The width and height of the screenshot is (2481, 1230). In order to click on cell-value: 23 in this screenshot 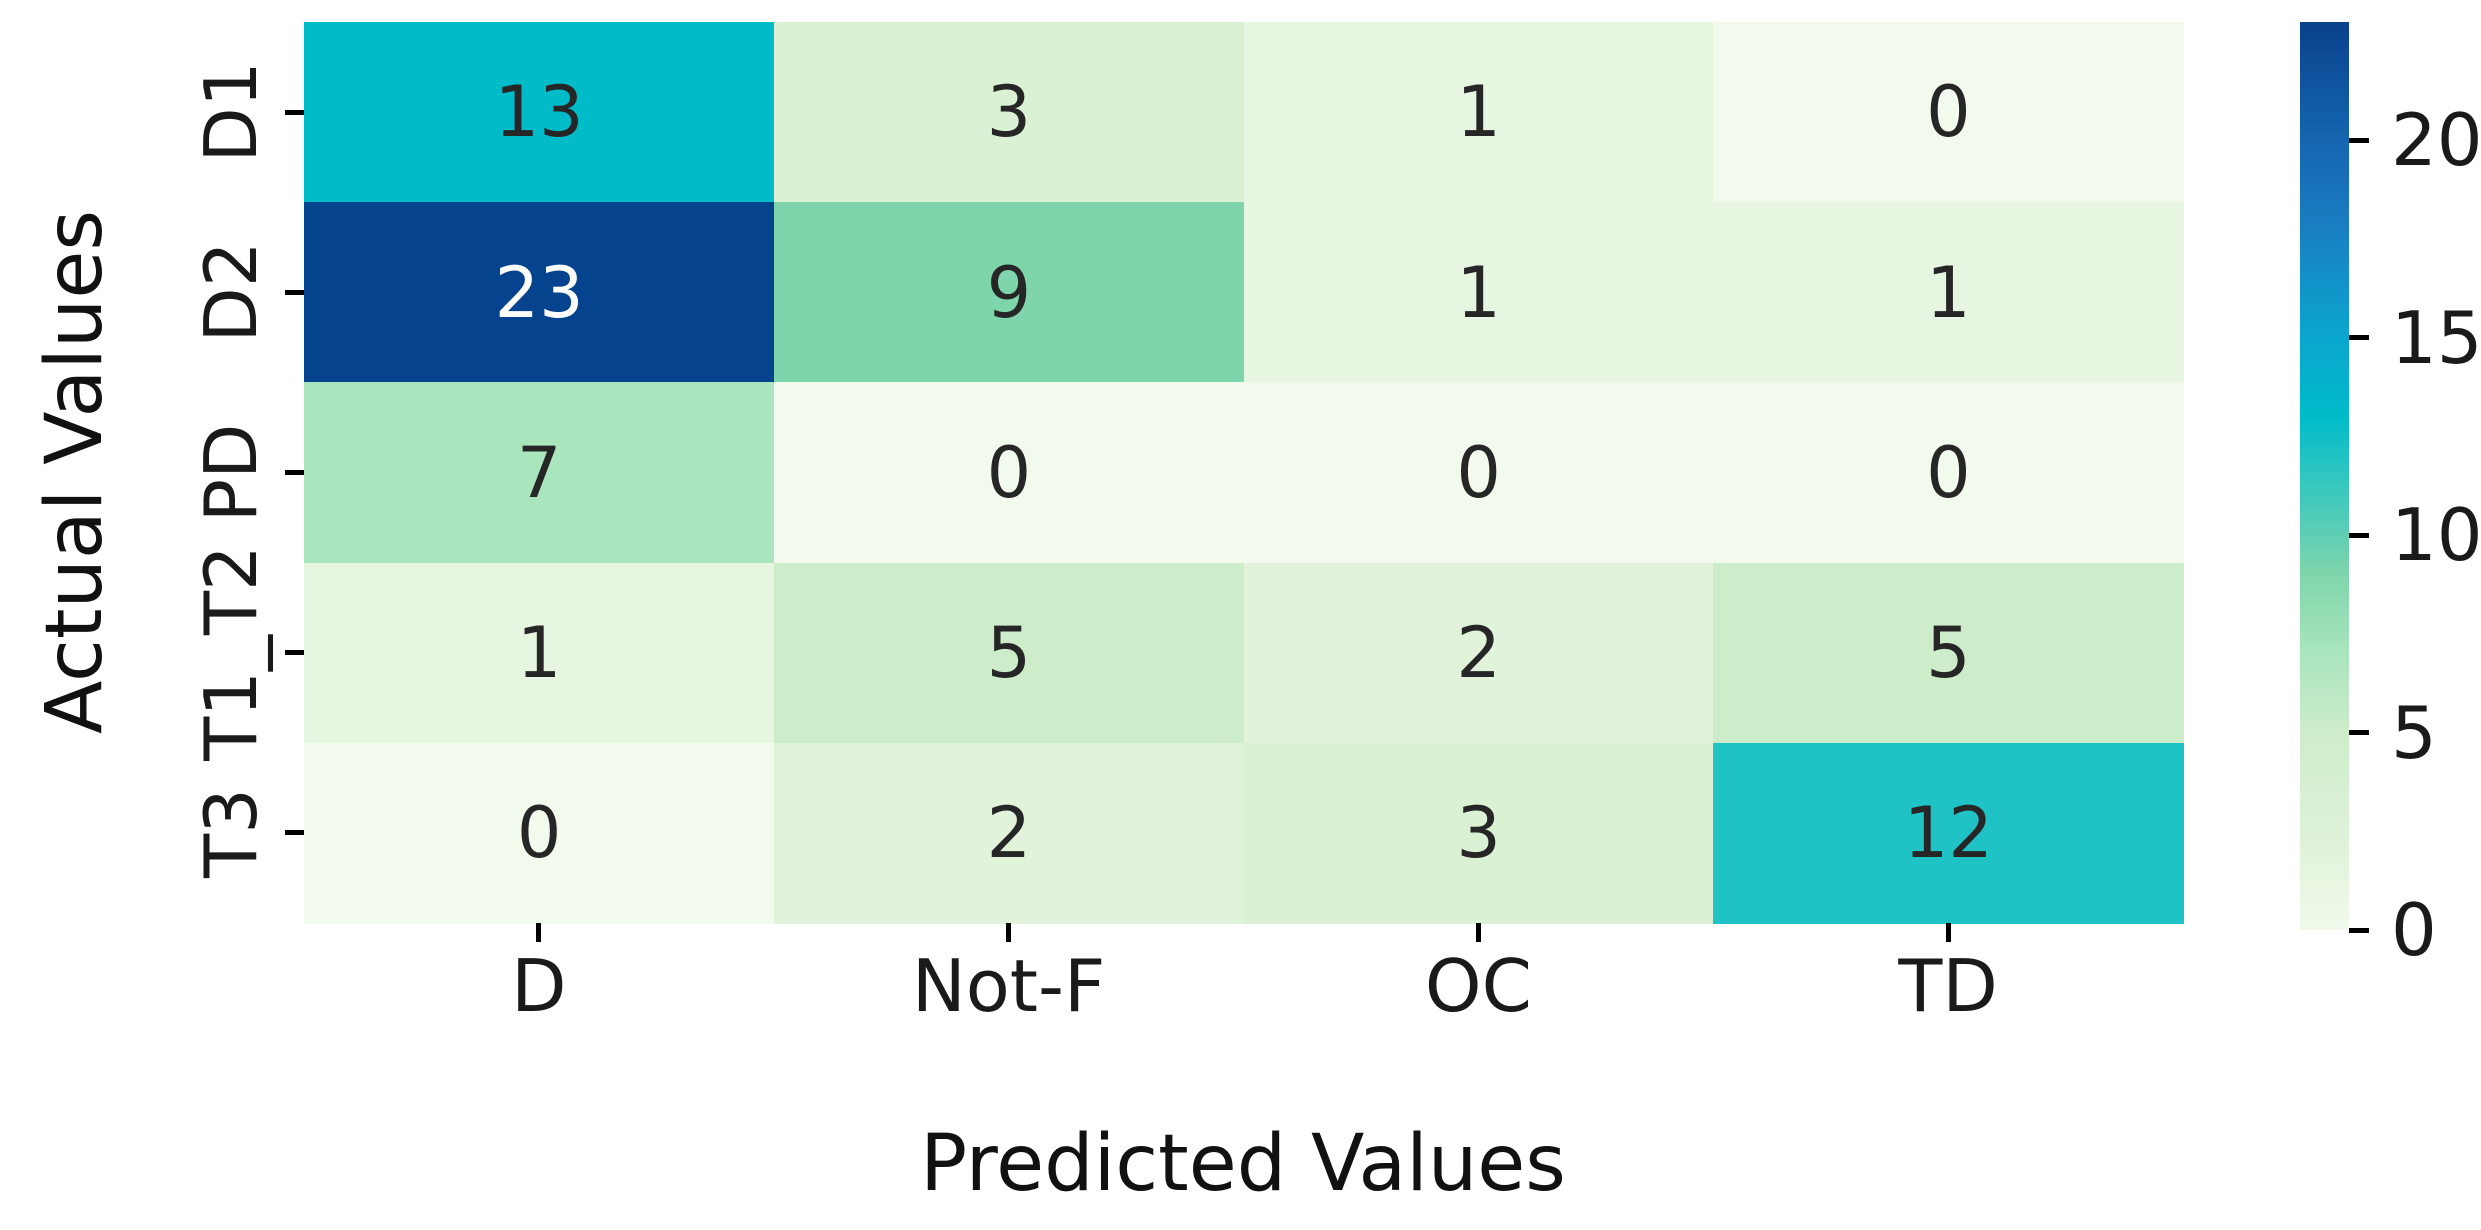, I will do `click(539, 292)`.